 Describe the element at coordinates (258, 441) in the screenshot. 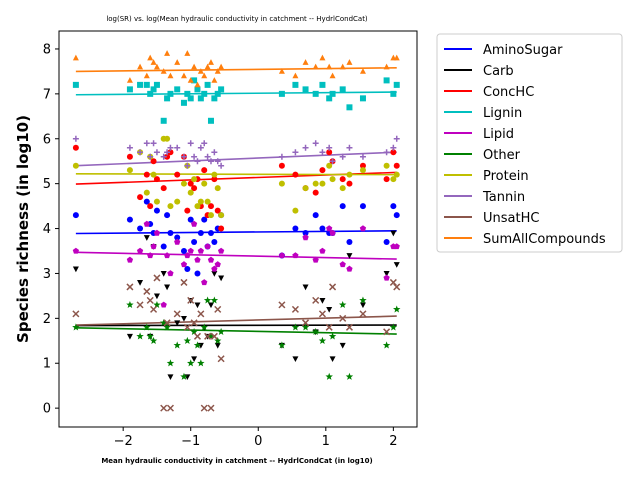

I see `x-tick-label: 0` at that location.